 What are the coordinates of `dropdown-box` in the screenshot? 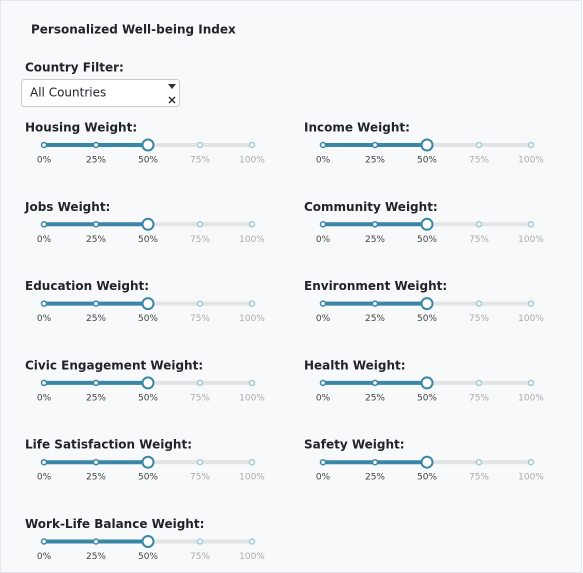 It's located at (100, 93).